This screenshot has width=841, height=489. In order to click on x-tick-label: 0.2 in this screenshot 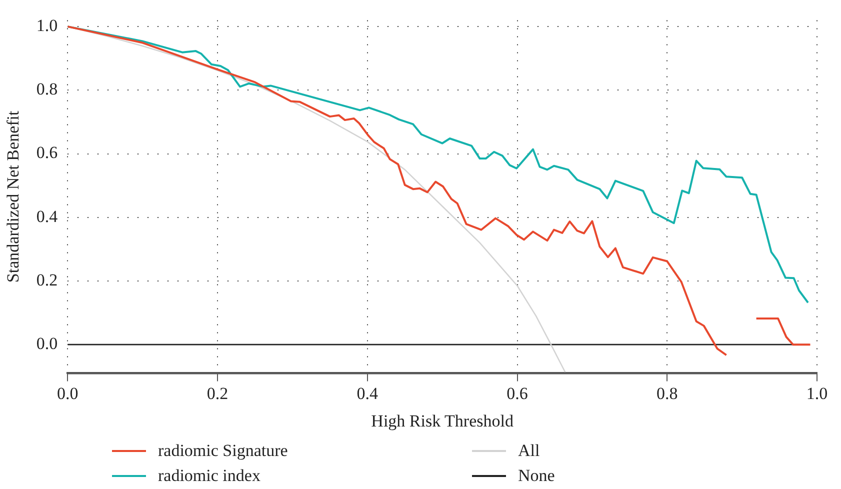, I will do `click(217, 393)`.